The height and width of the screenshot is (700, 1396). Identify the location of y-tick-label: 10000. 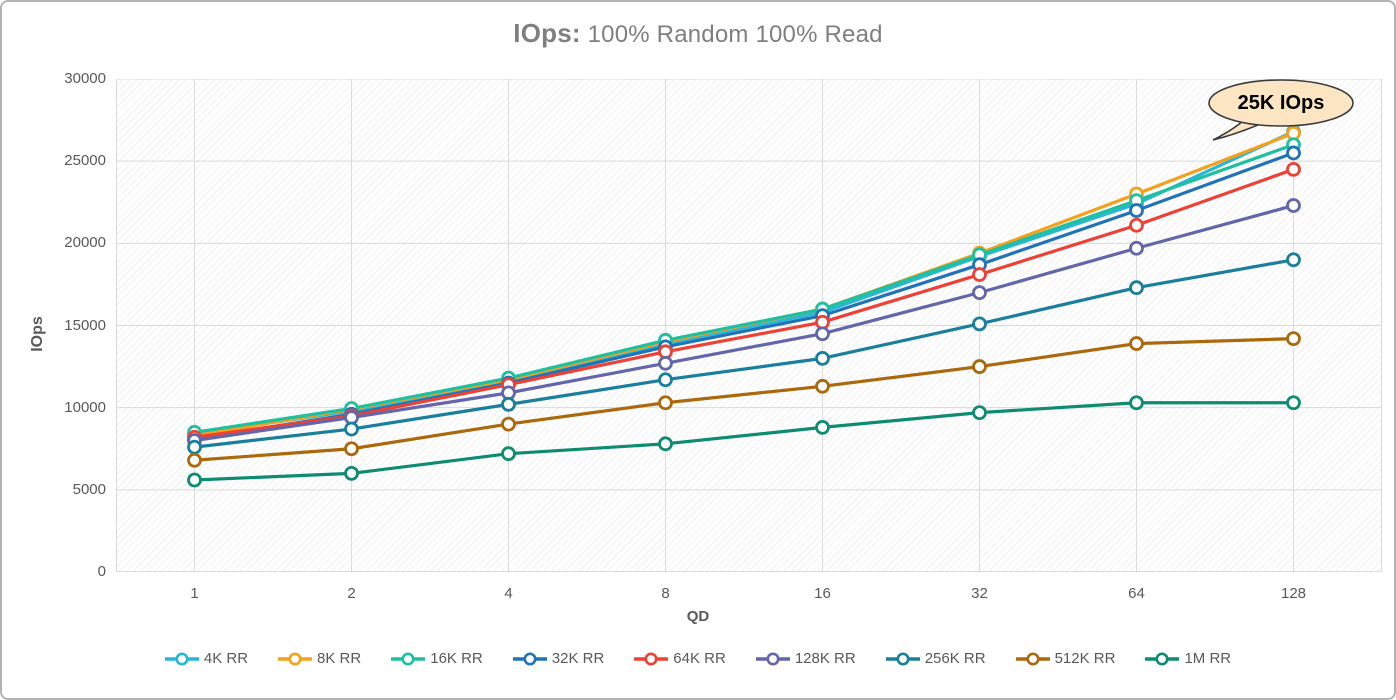
(85, 407).